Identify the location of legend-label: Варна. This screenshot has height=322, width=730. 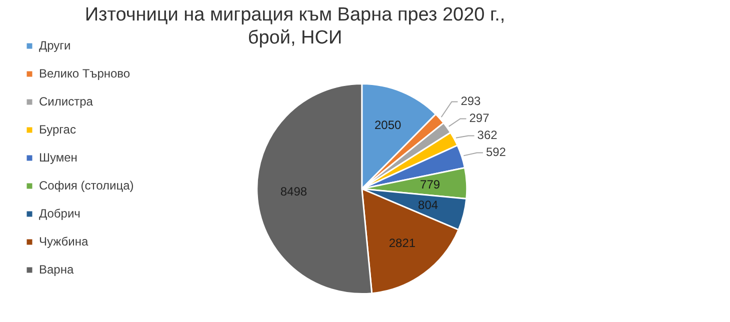
(56, 269).